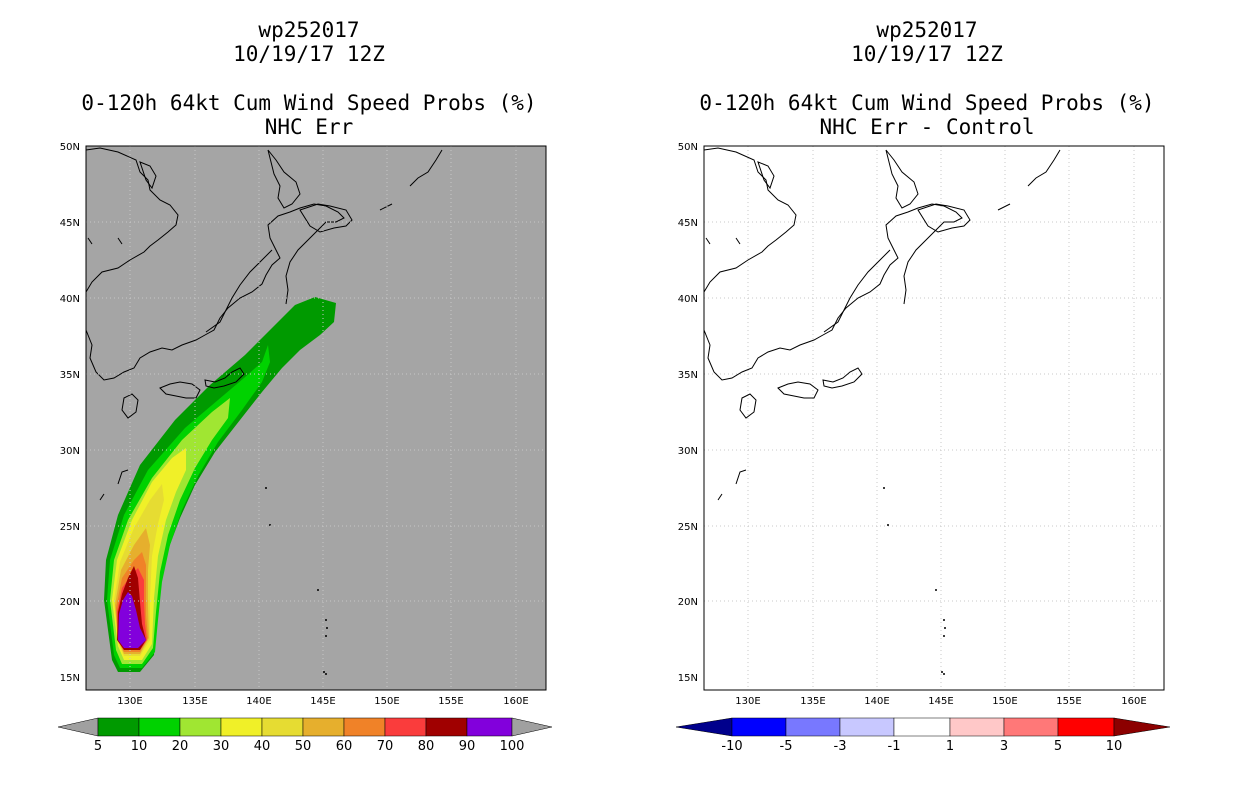 Image resolution: width=1236 pixels, height=800 pixels. What do you see at coordinates (262, 746) in the screenshot?
I see `colorbar-label: 40` at bounding box center [262, 746].